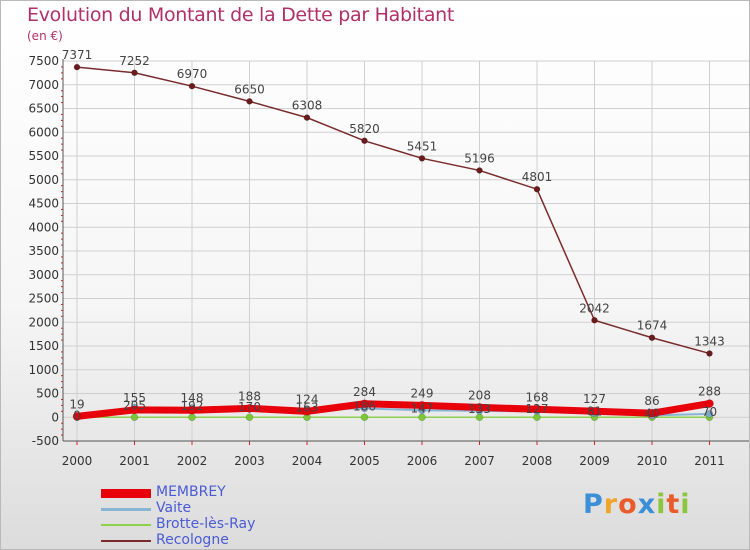 This screenshot has height=550, width=750. What do you see at coordinates (307, 399) in the screenshot?
I see `data-label-membrey: 124` at bounding box center [307, 399].